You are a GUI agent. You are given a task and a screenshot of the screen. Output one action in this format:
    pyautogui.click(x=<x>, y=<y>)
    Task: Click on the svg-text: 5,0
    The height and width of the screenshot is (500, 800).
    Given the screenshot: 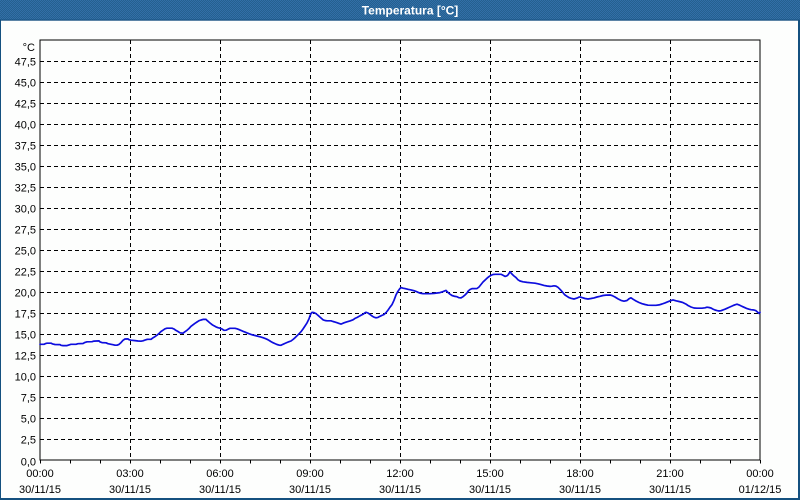 What is the action you would take?
    pyautogui.click(x=28, y=420)
    